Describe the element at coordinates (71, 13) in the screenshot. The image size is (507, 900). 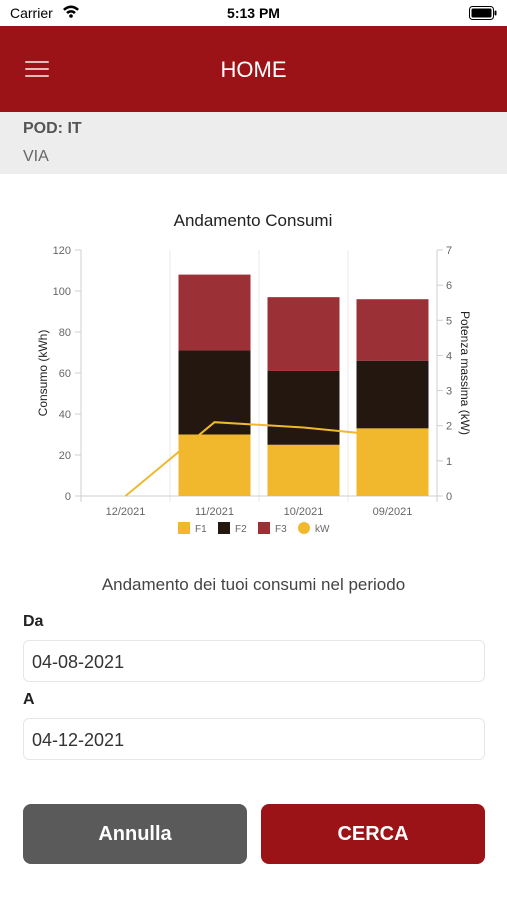
I see `wifi-icon` at that location.